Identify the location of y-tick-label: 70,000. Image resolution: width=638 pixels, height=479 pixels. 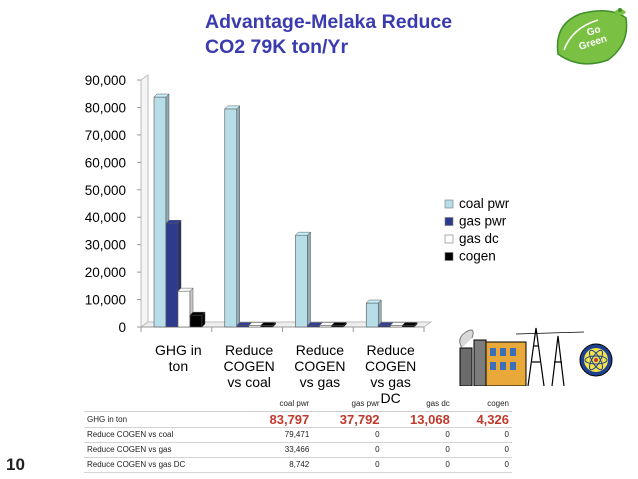
(105, 135).